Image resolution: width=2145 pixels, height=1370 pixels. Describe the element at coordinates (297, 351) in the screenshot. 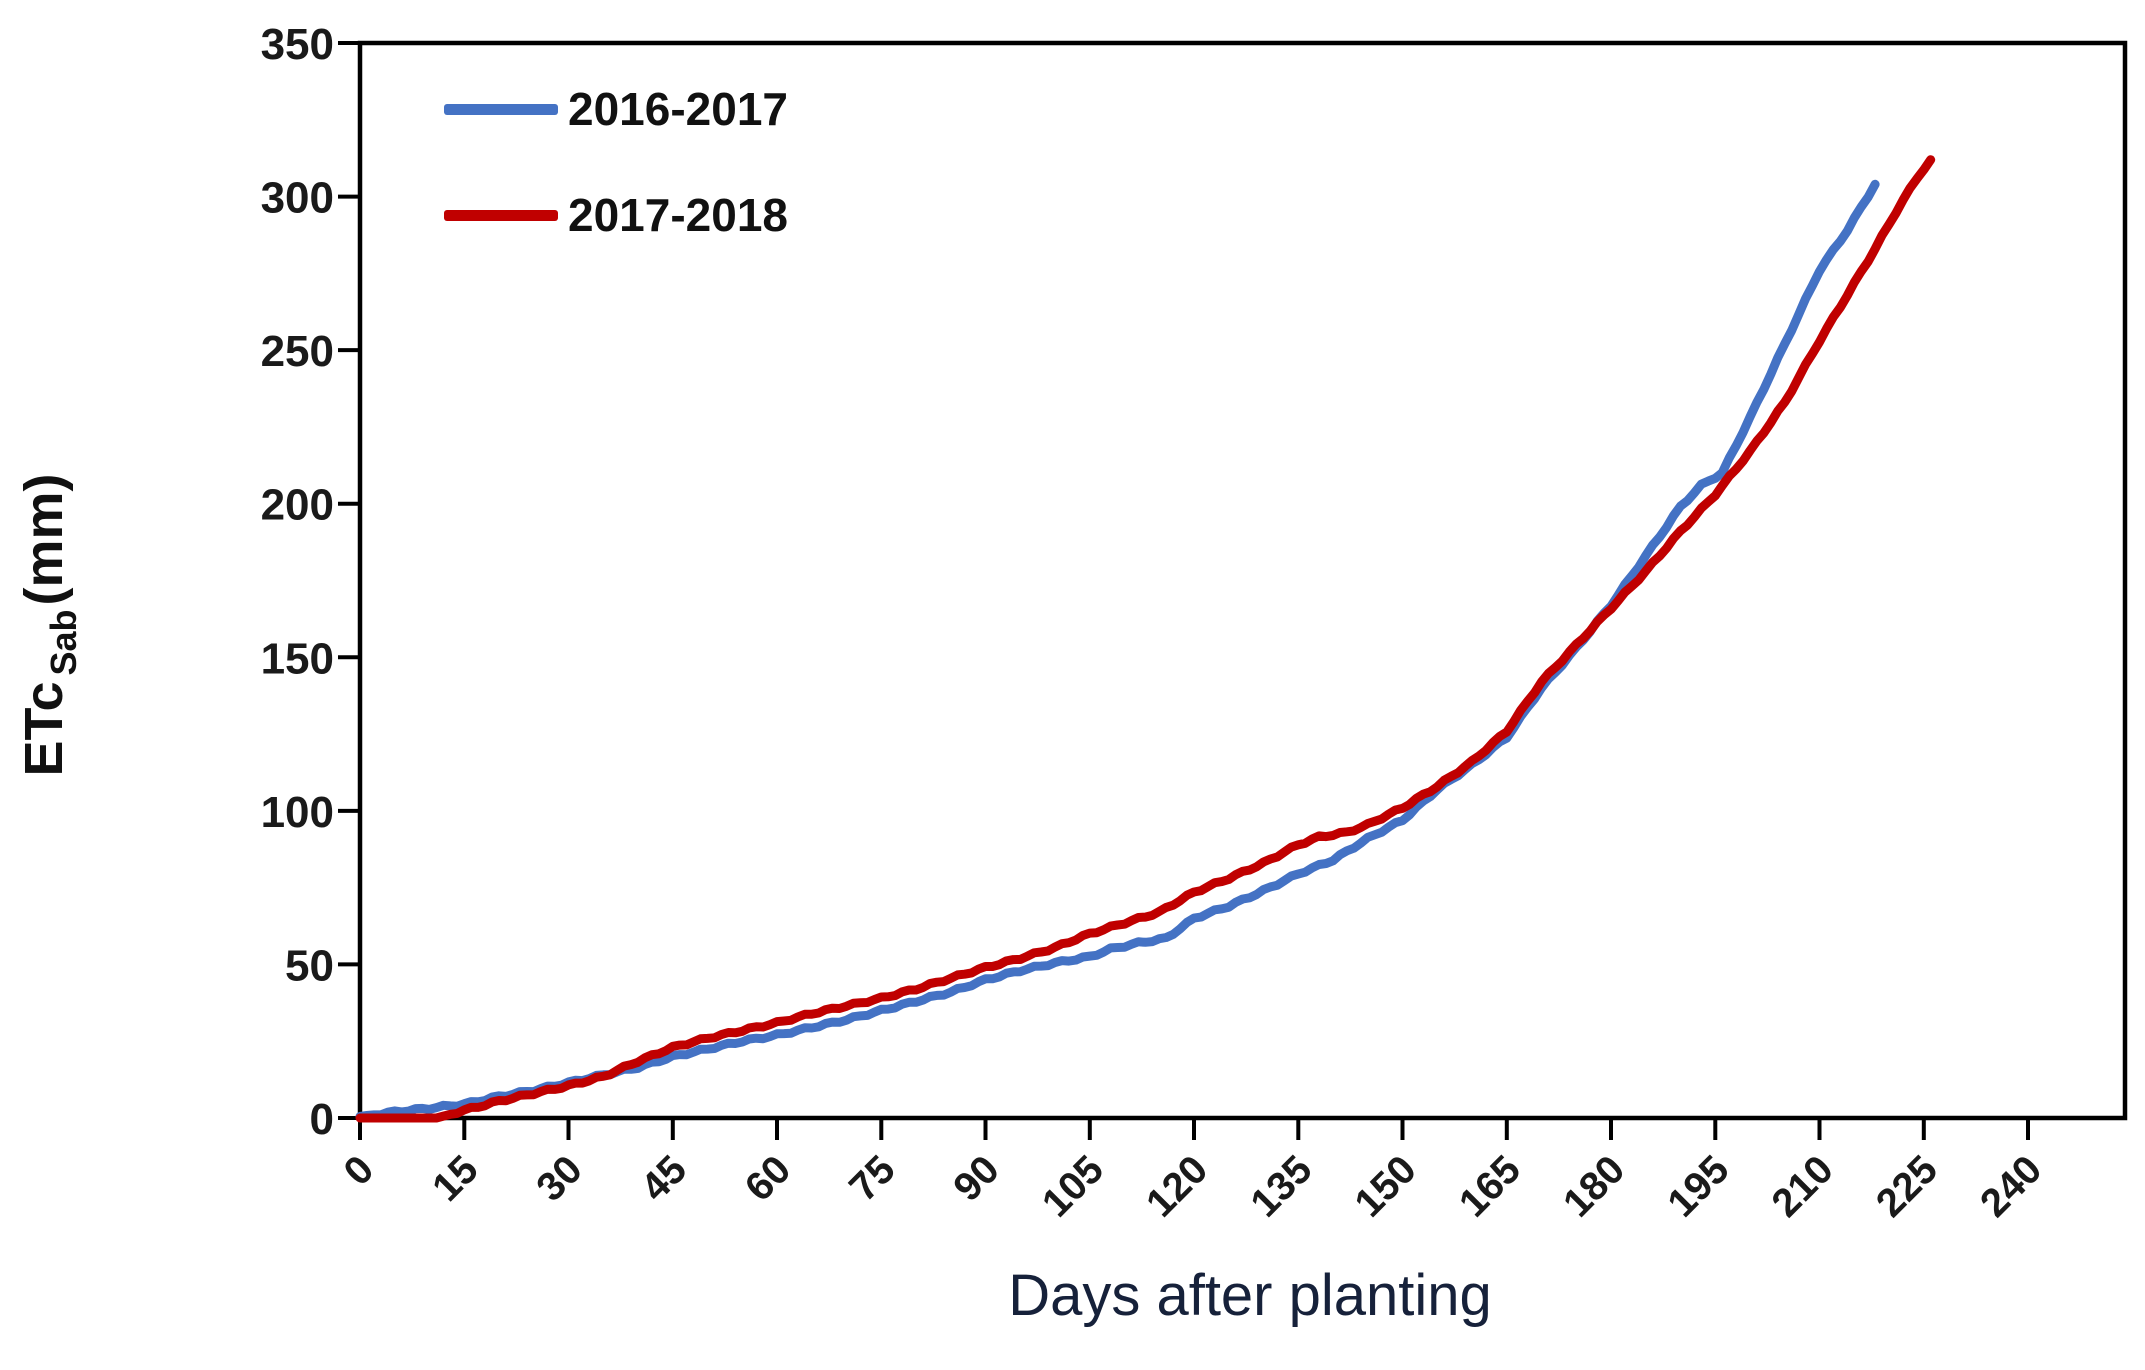

I see `y-tick-label: 250` at that location.